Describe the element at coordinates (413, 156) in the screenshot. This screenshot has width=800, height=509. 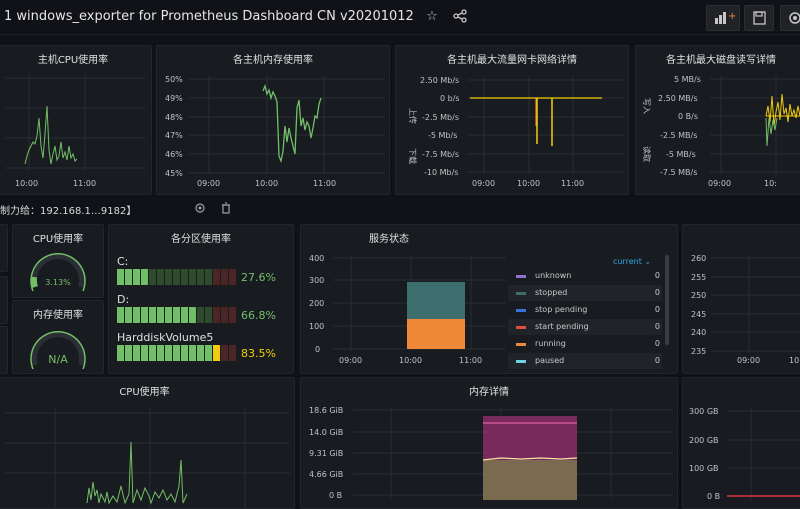
I see `y-axis-label-bottom: 下载` at that location.